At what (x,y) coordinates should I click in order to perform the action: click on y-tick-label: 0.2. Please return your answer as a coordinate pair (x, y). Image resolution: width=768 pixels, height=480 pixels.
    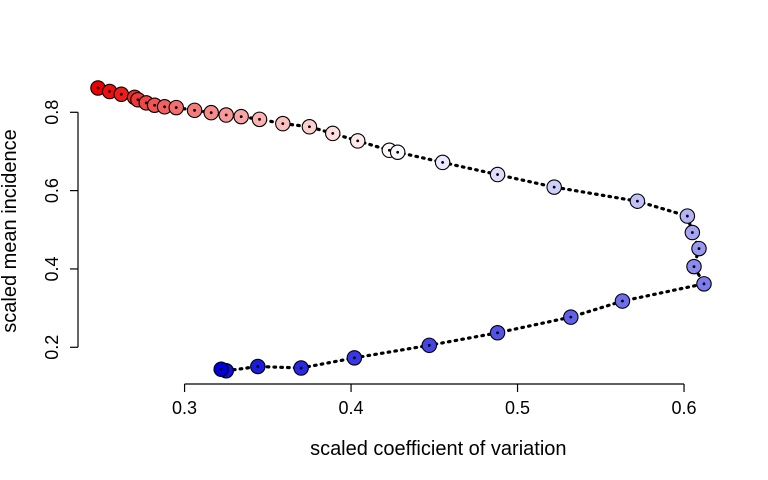
    Looking at the image, I should click on (52, 347).